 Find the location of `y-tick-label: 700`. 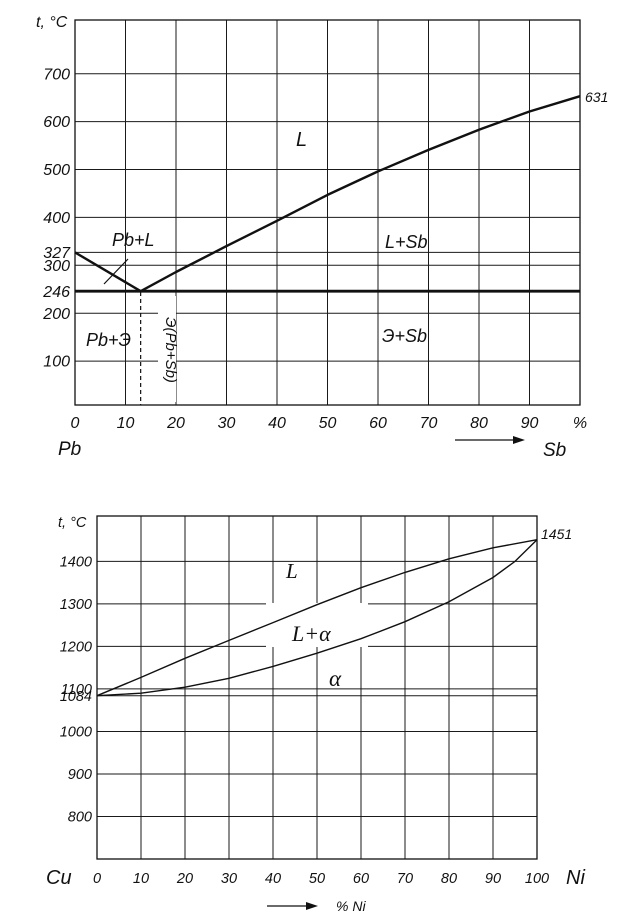

y-tick-label: 700 is located at coordinates (56, 74).